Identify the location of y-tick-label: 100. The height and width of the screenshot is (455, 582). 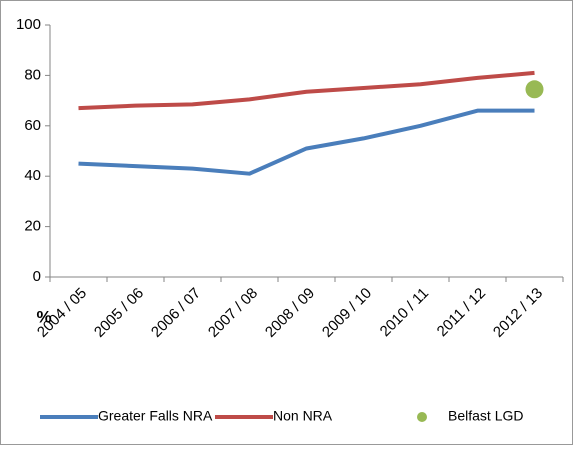
(28, 24).